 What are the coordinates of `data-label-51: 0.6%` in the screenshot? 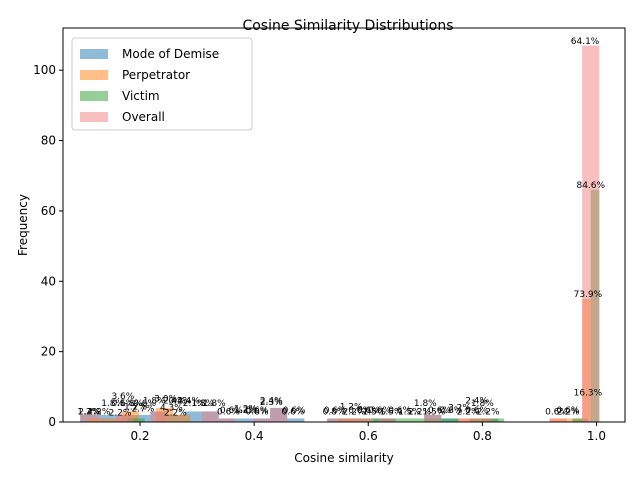 It's located at (476, 411).